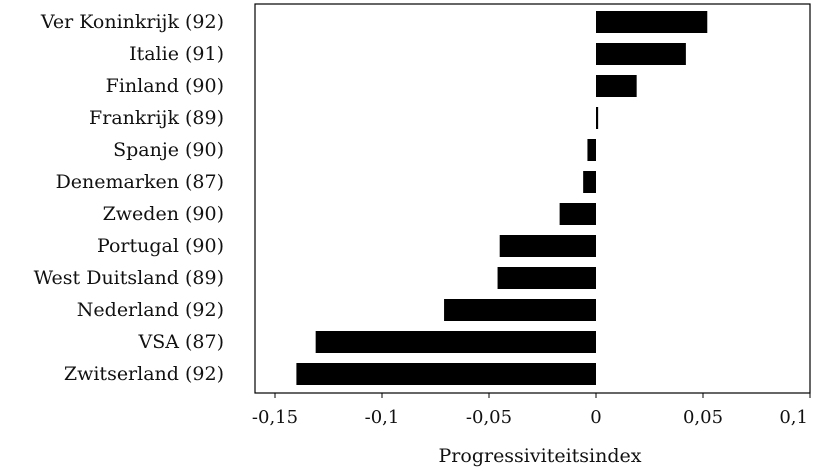 This screenshot has width=828, height=471. What do you see at coordinates (382, 417) in the screenshot?
I see `x-tick-label-2: -0,1` at bounding box center [382, 417].